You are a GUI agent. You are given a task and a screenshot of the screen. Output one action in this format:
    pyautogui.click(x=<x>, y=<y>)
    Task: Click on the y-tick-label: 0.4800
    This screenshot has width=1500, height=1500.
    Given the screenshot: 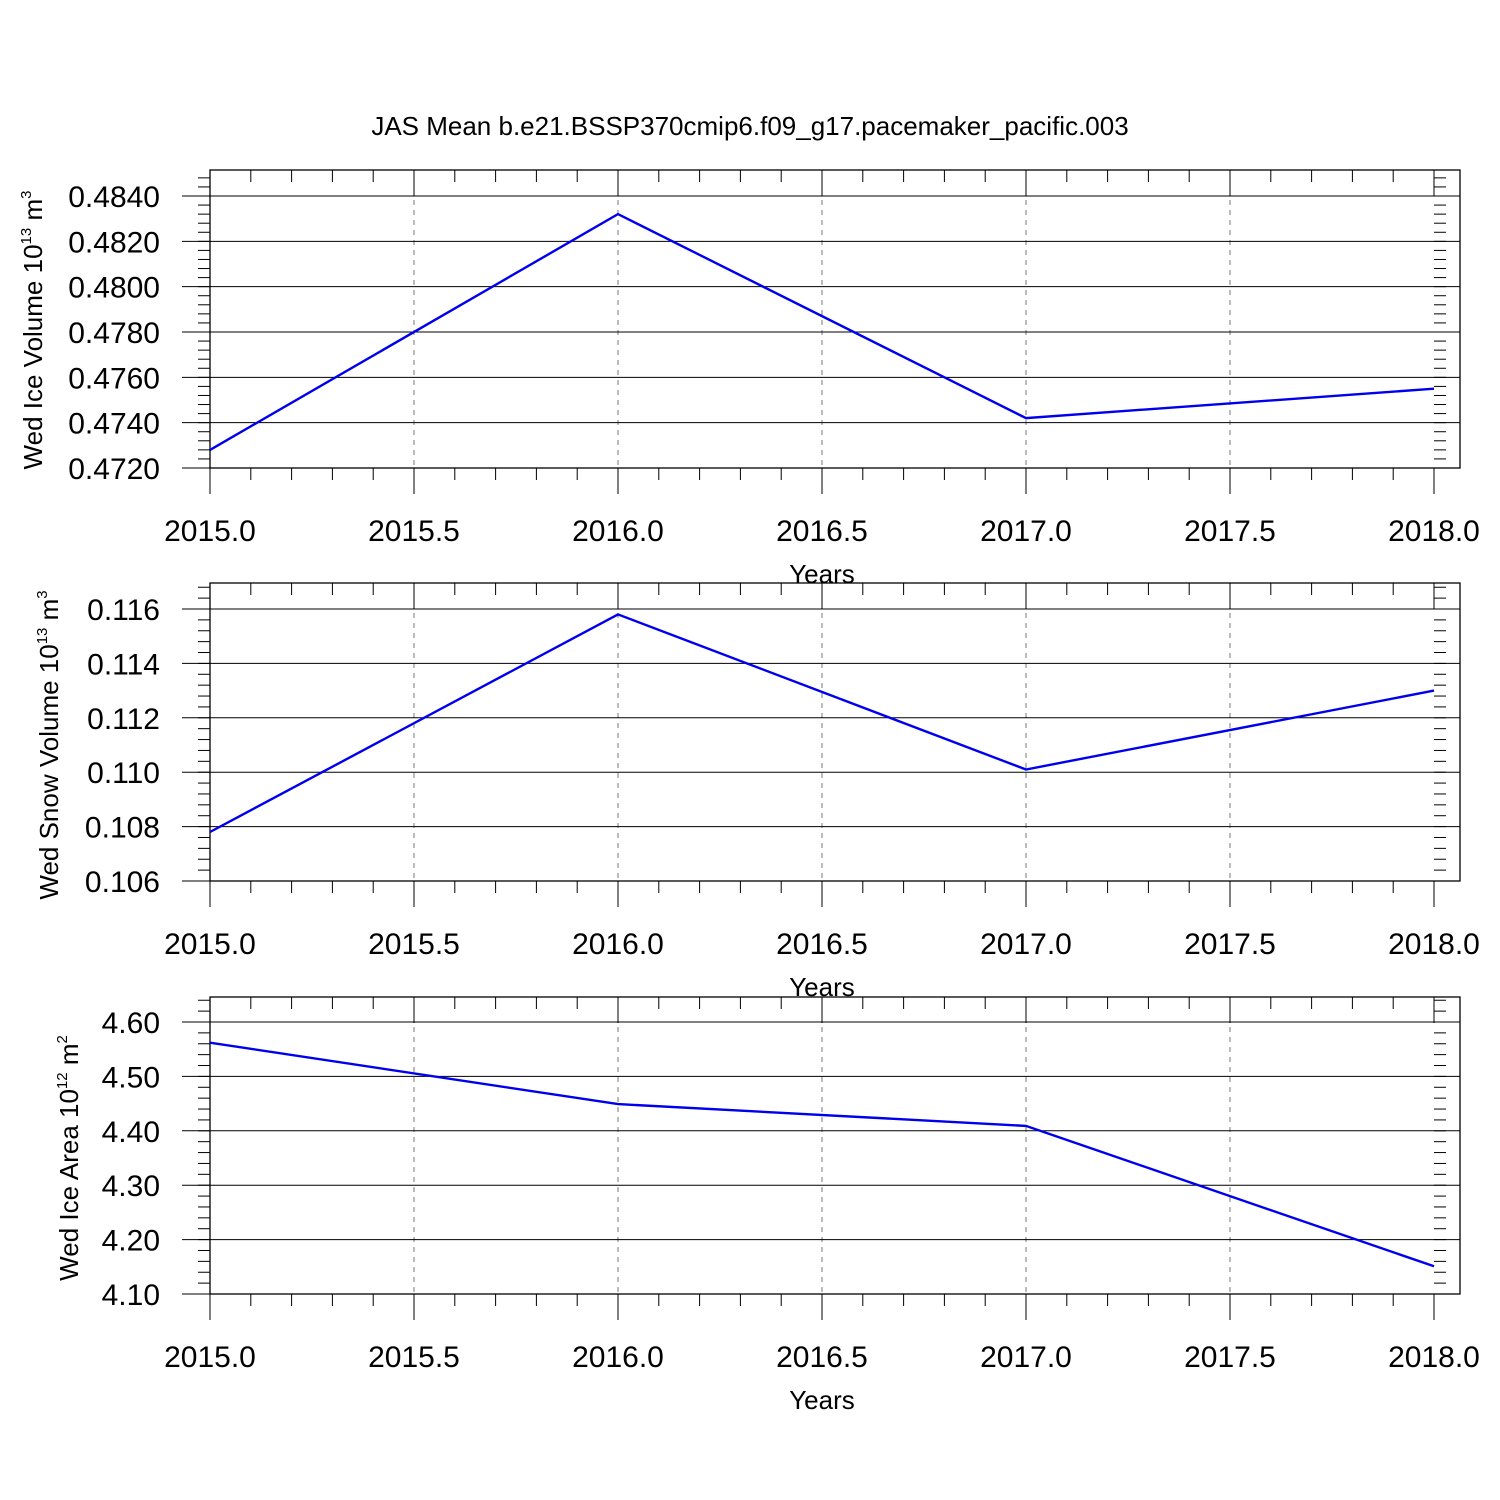 What is the action you would take?
    pyautogui.click(x=114, y=288)
    